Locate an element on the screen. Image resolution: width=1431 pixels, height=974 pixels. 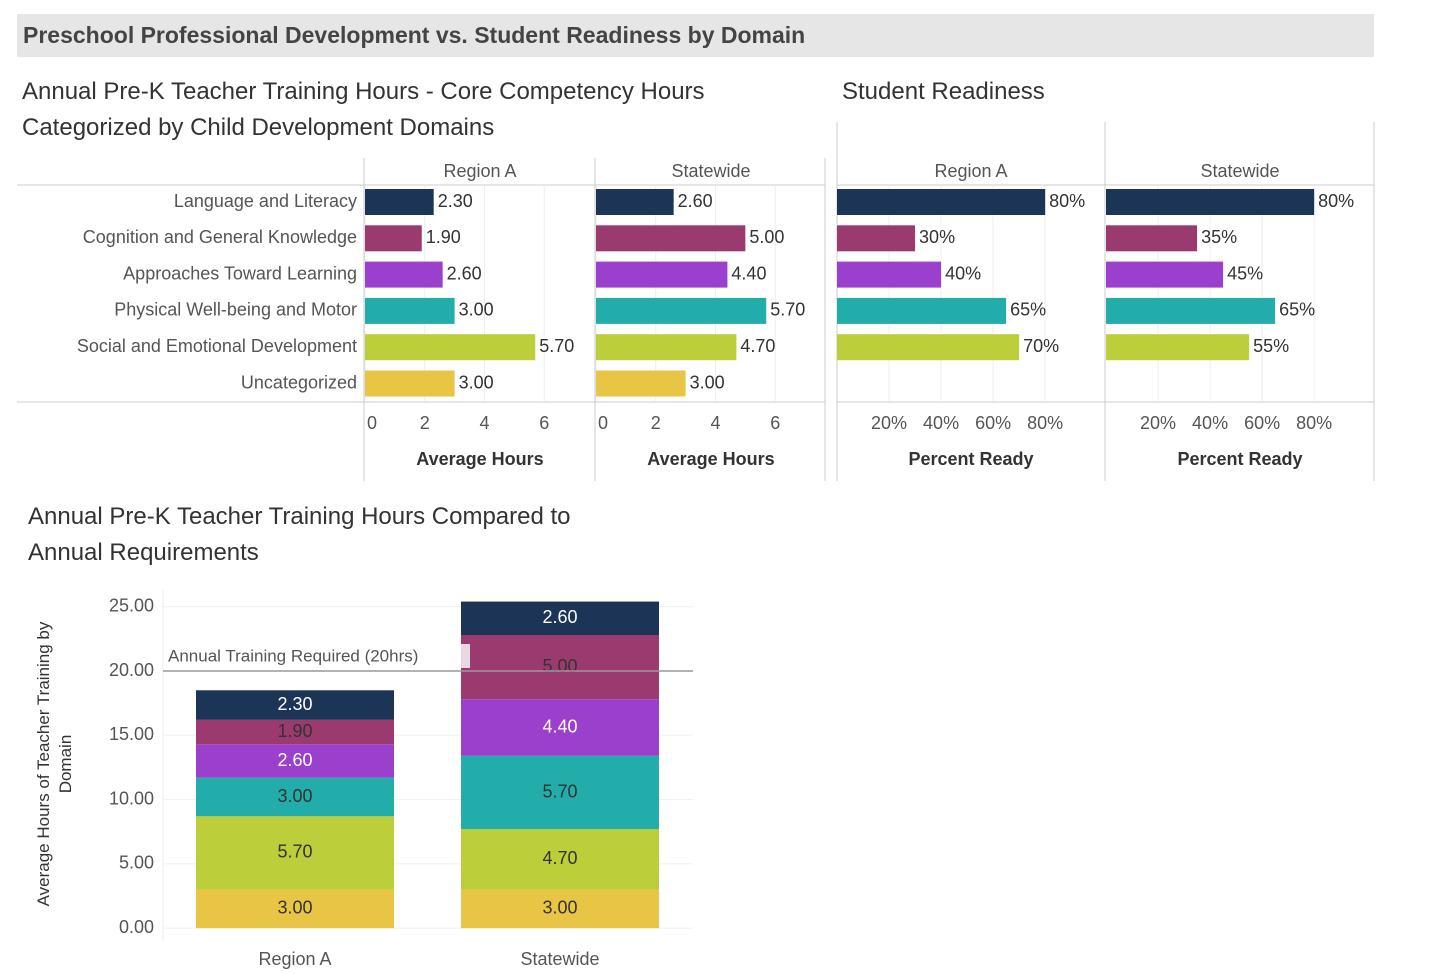
value-label: 4.40 is located at coordinates (559, 726).